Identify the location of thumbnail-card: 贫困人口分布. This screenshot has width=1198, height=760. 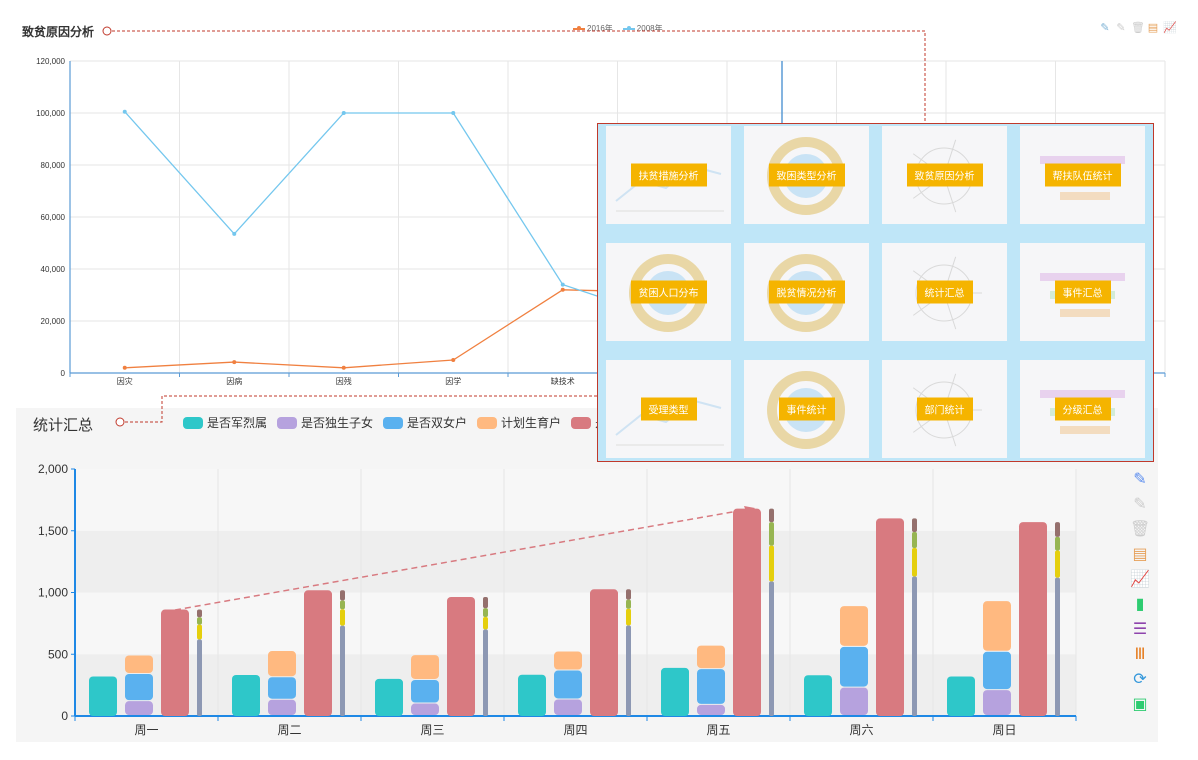
(668, 292).